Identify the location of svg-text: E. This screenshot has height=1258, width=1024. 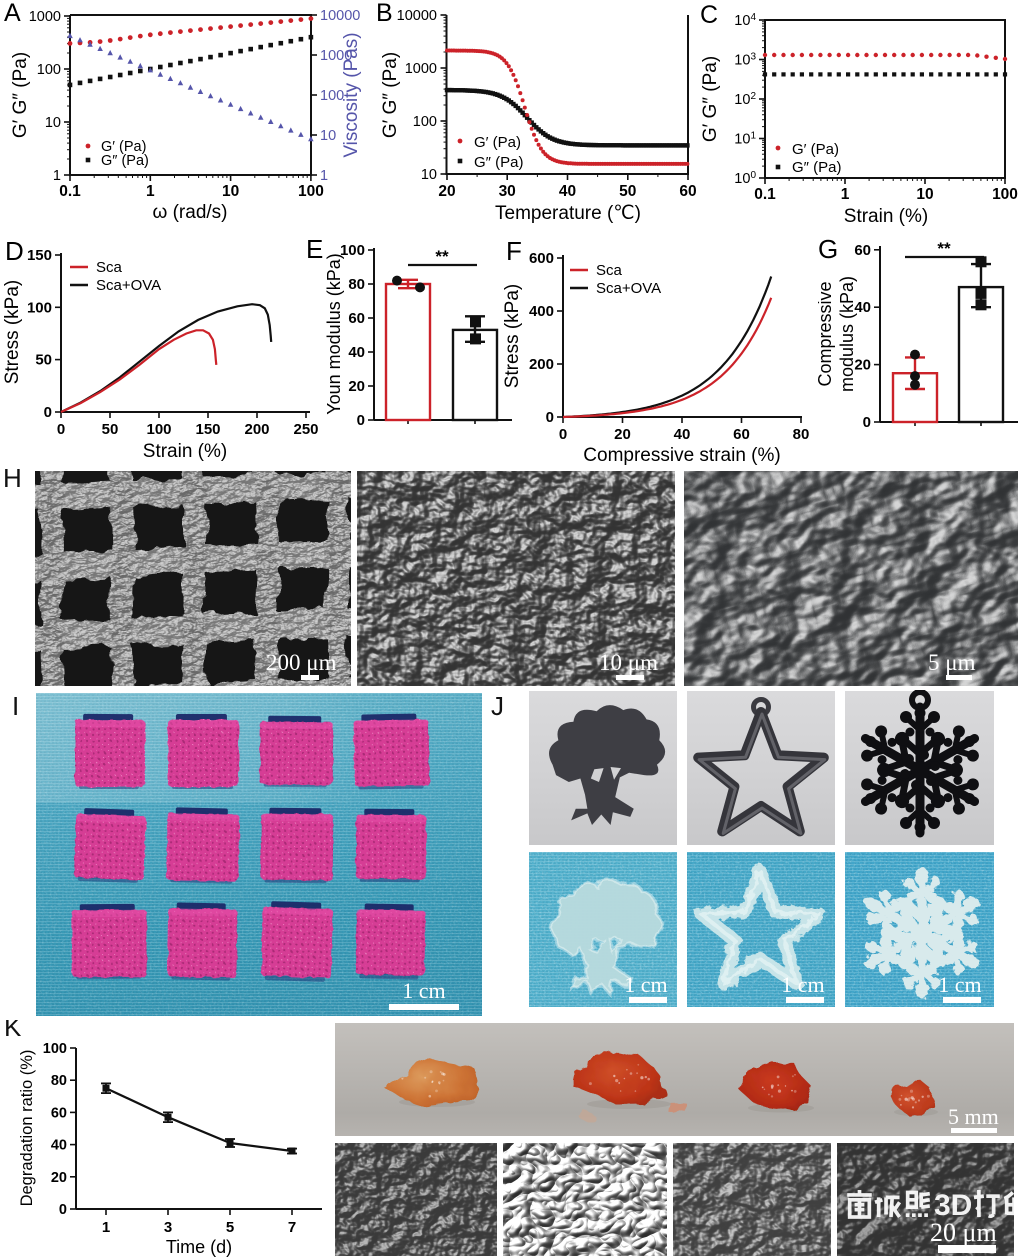
(314, 249).